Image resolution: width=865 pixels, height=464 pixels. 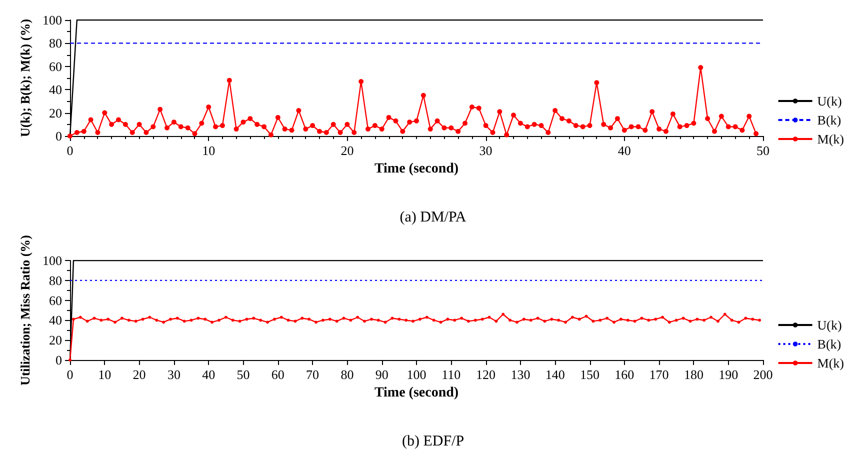 I want to click on text: (a) DM/PA, so click(x=433, y=218).